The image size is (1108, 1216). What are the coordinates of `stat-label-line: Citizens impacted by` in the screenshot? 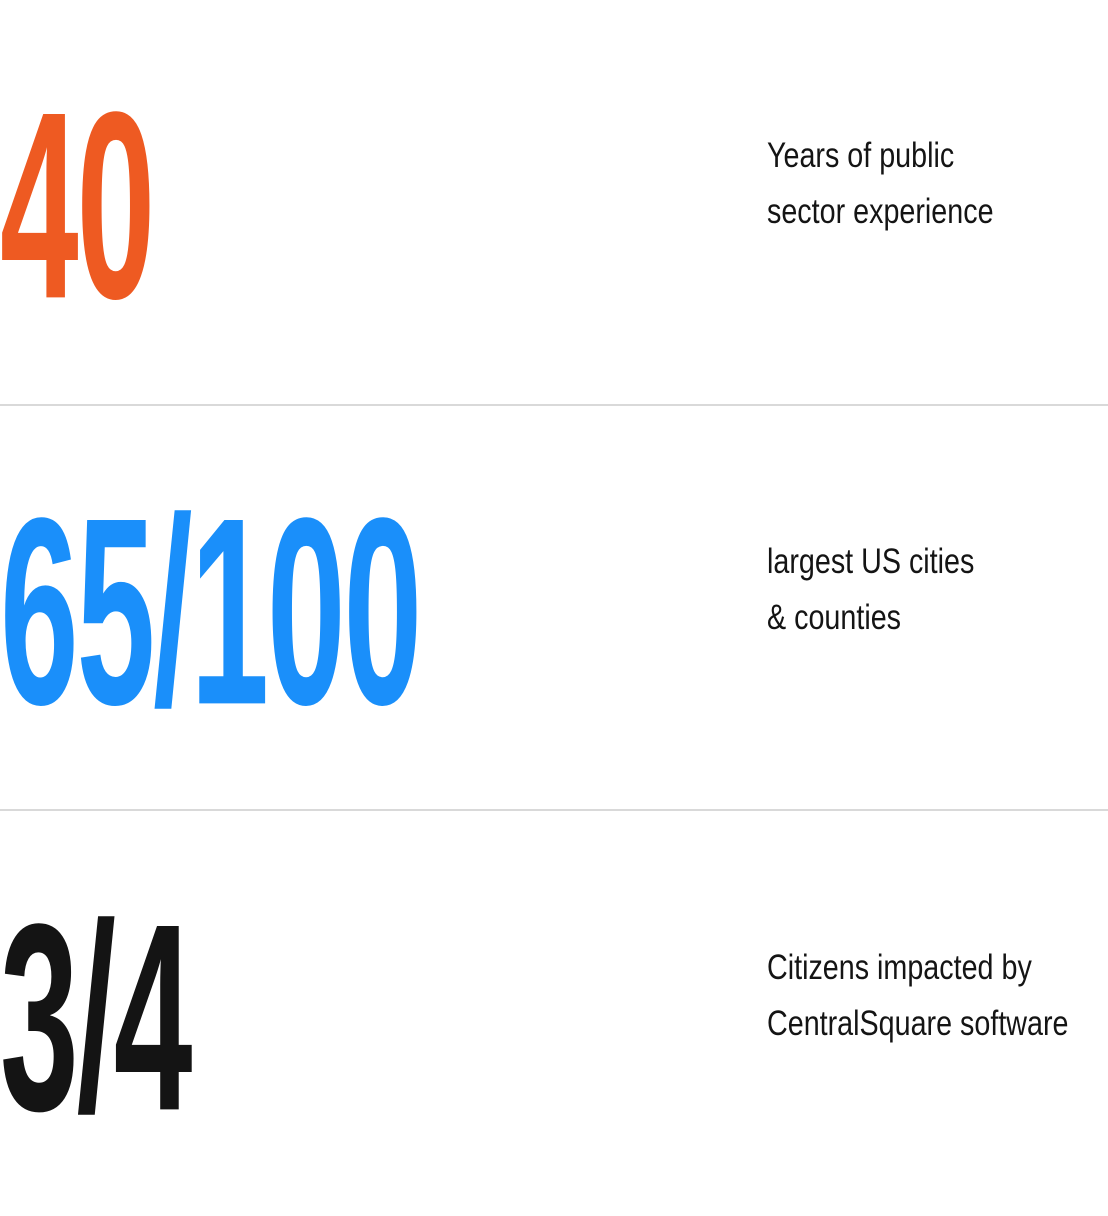 It's located at (899, 967).